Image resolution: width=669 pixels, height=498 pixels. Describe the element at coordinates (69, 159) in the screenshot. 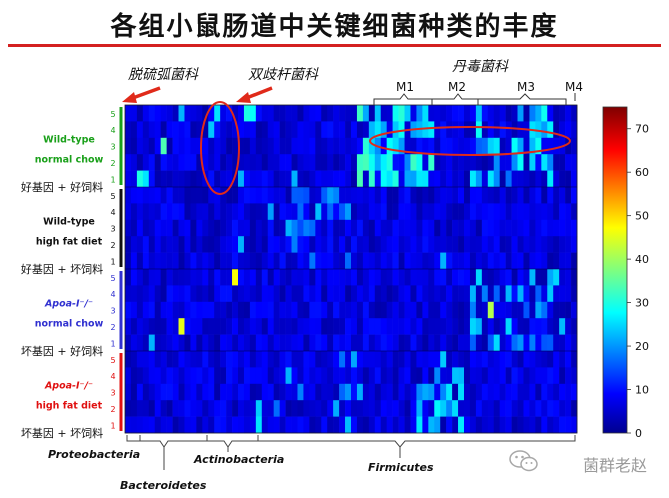

I see `group-label-line2: normal chow` at that location.